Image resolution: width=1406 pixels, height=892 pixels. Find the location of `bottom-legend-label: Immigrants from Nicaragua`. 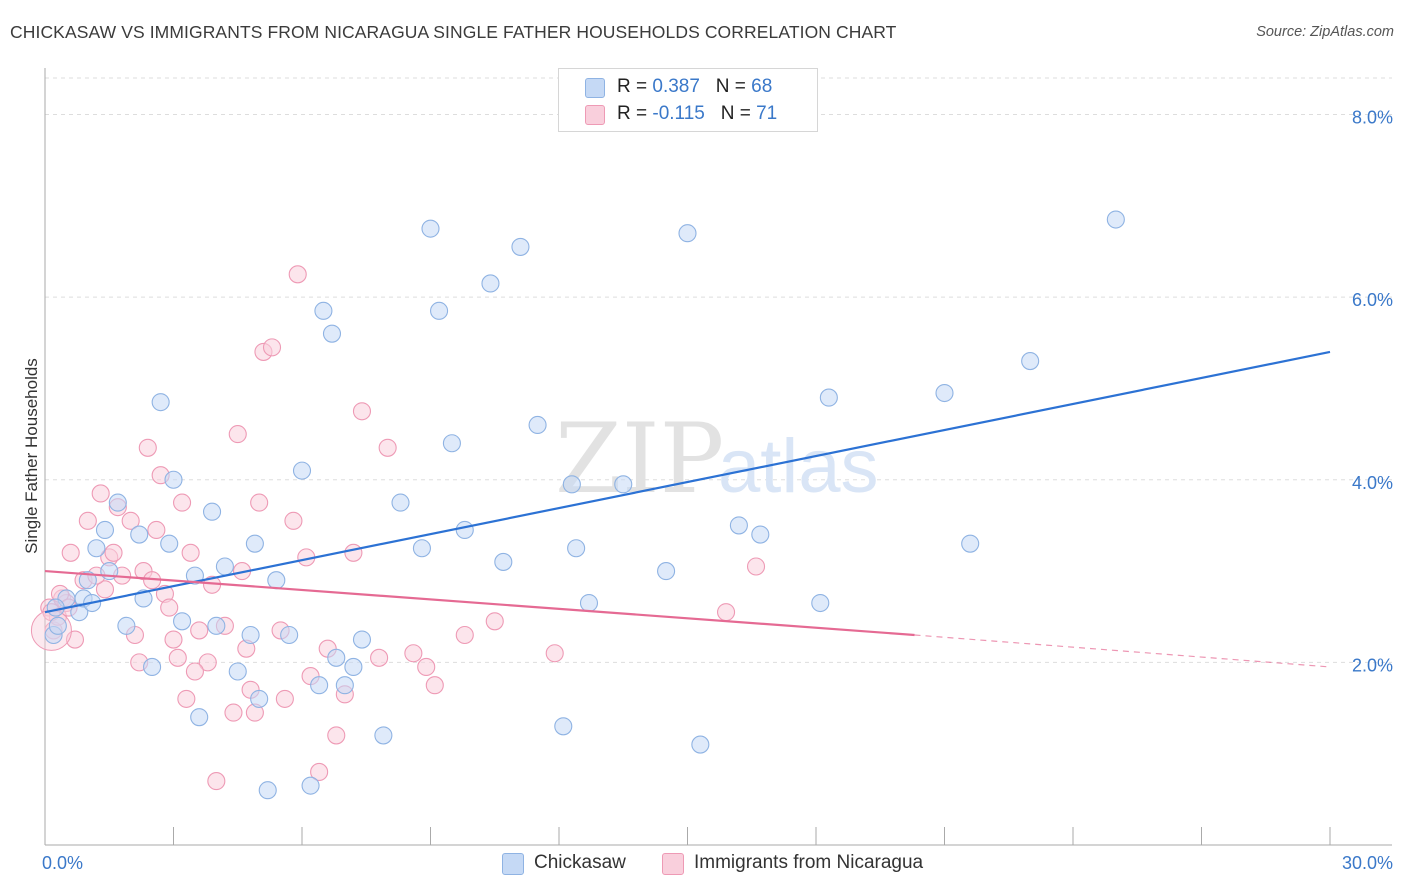

bottom-legend-label: Immigrants from Nicaragua is located at coordinates (809, 862).